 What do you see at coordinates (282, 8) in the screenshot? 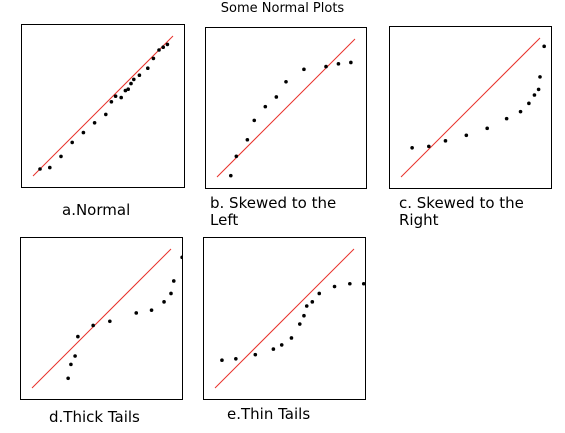
I see `page-title: Some Normal Plots` at bounding box center [282, 8].